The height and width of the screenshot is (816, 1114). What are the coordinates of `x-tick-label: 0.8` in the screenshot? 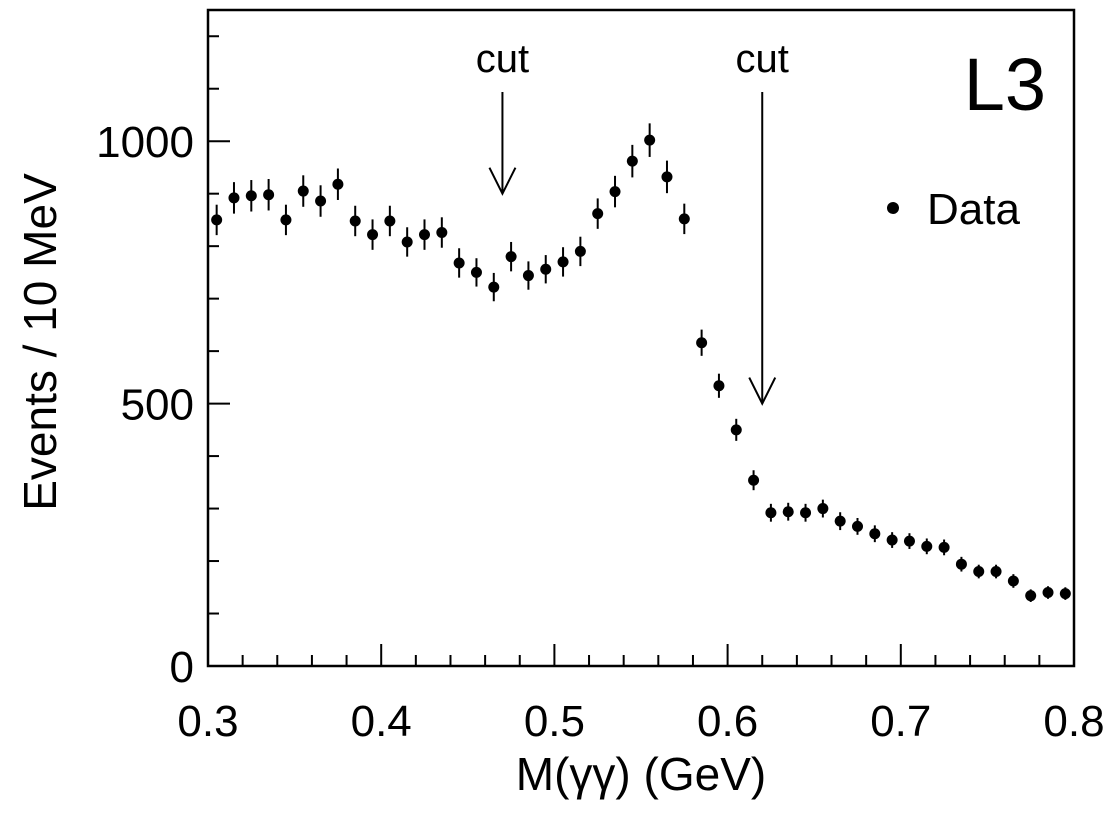 It's located at (1073, 721).